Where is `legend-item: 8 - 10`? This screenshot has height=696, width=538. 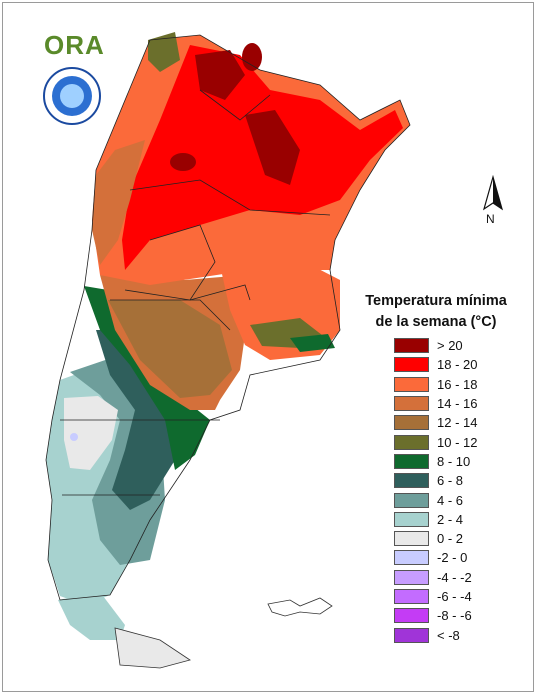 legend-item: 8 - 10 is located at coordinates (435, 461).